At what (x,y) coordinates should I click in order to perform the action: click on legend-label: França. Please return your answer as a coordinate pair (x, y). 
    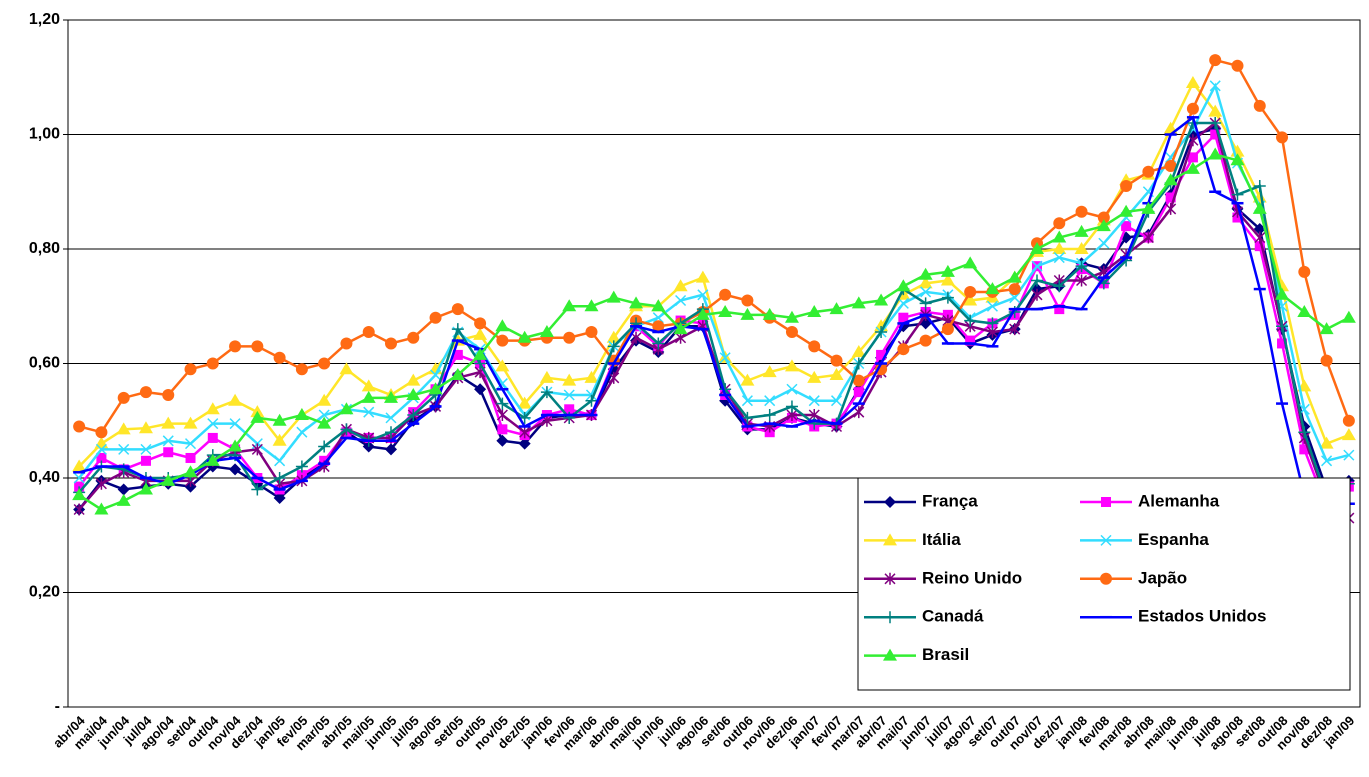
    Looking at the image, I should click on (950, 500).